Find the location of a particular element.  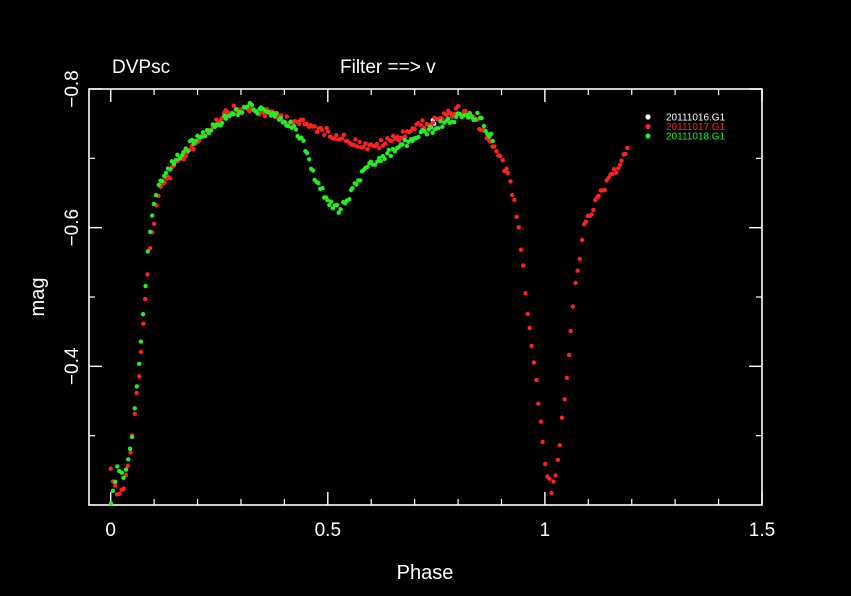

x-tick-label: 0.5 is located at coordinates (328, 530).